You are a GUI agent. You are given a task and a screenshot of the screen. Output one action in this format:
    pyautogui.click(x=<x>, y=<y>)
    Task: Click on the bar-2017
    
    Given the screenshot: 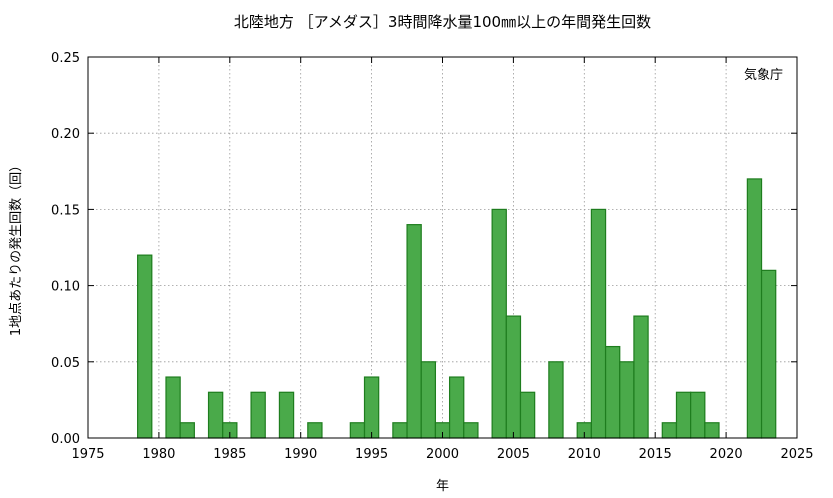 What is the action you would take?
    pyautogui.click(x=683, y=415)
    